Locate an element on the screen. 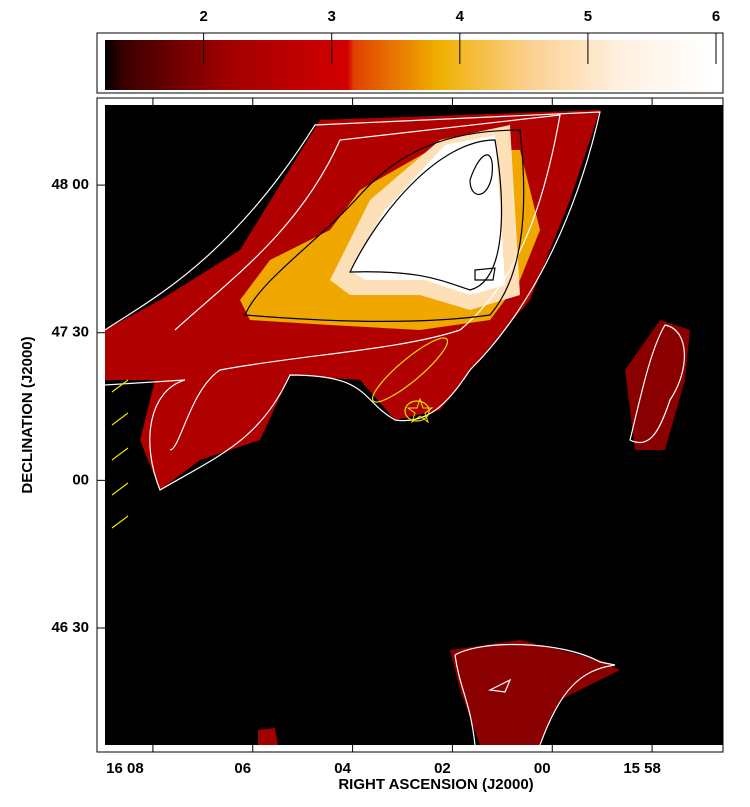 This screenshot has width=750, height=807. y-axis-label: DECLINATION (J2000) is located at coordinates (27, 414).